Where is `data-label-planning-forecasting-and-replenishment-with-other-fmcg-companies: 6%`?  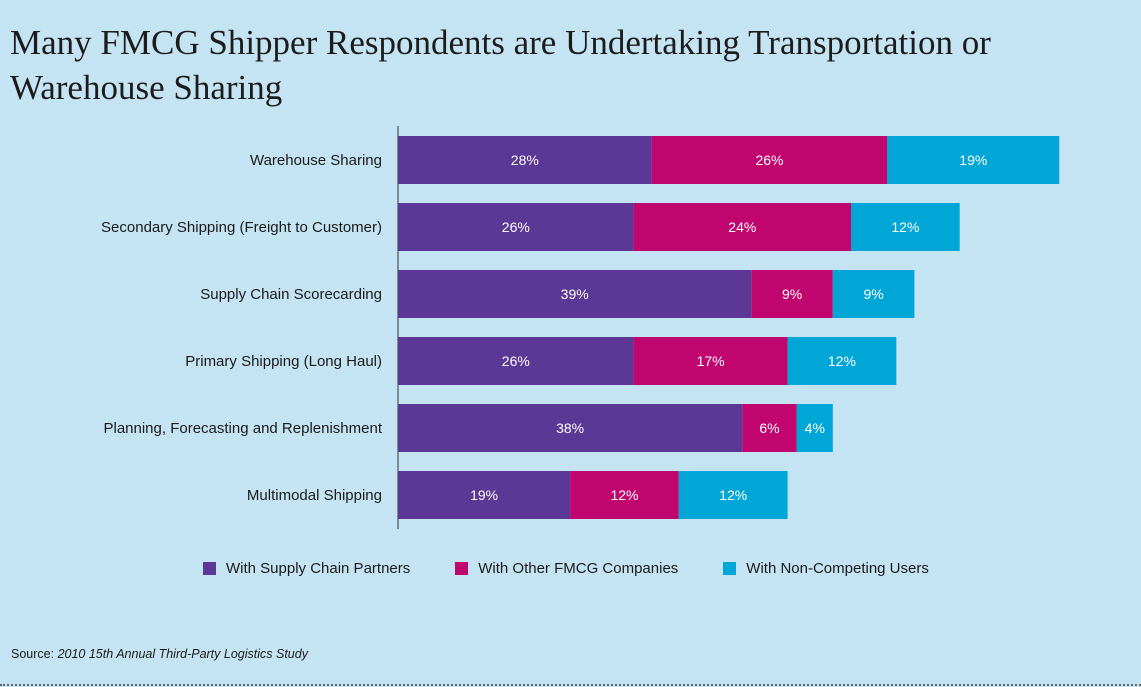 data-label-planning-forecasting-and-replenishment-with-other-fmcg-companies: 6% is located at coordinates (769, 428).